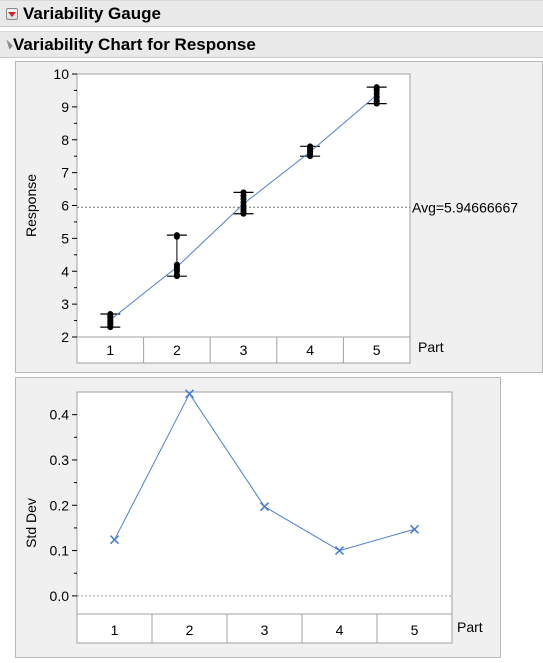  What do you see at coordinates (12, 13) in the screenshot?
I see `red-triangle-menu-icon` at bounding box center [12, 13].